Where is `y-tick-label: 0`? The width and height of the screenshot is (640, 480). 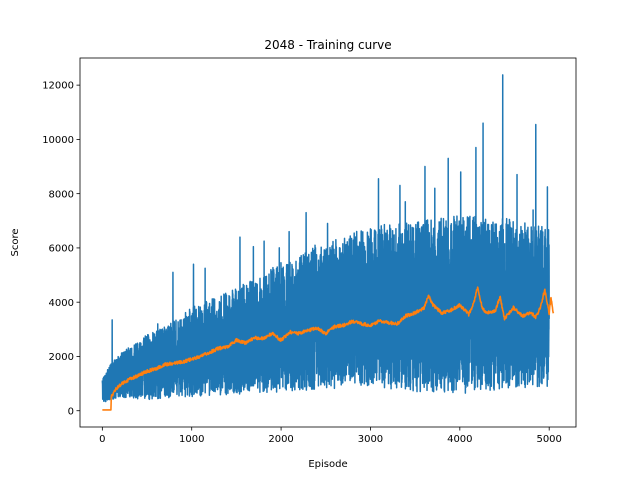 y-tick-label: 0 is located at coordinates (71, 411).